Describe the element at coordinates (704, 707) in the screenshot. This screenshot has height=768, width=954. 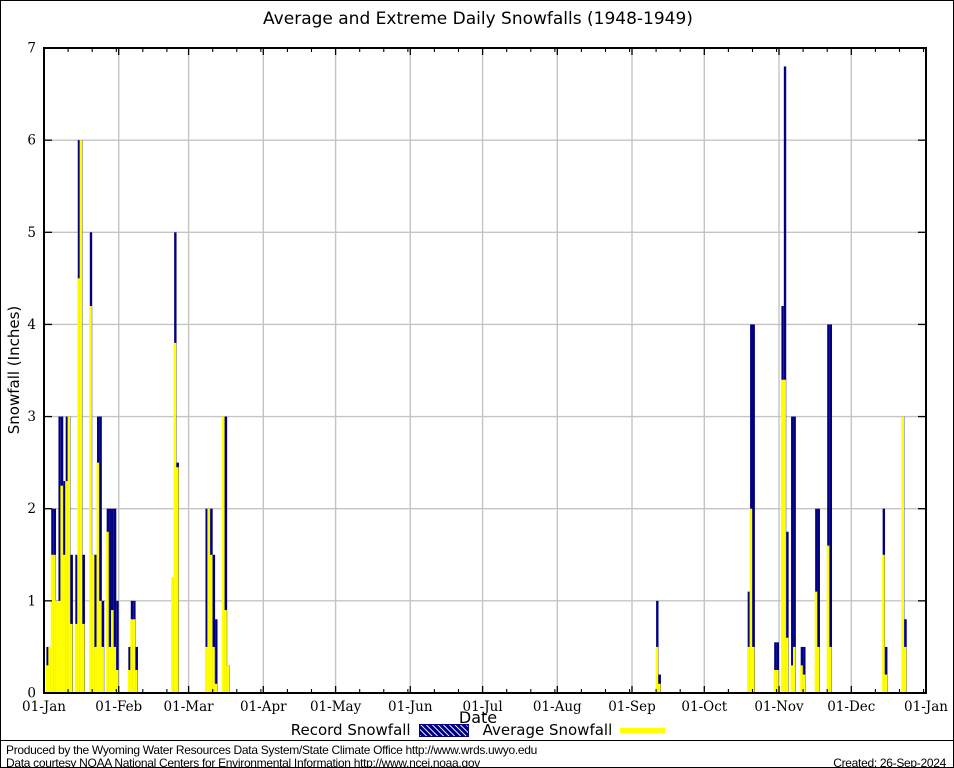
I see `x-tick-label: 01-Oct` at that location.